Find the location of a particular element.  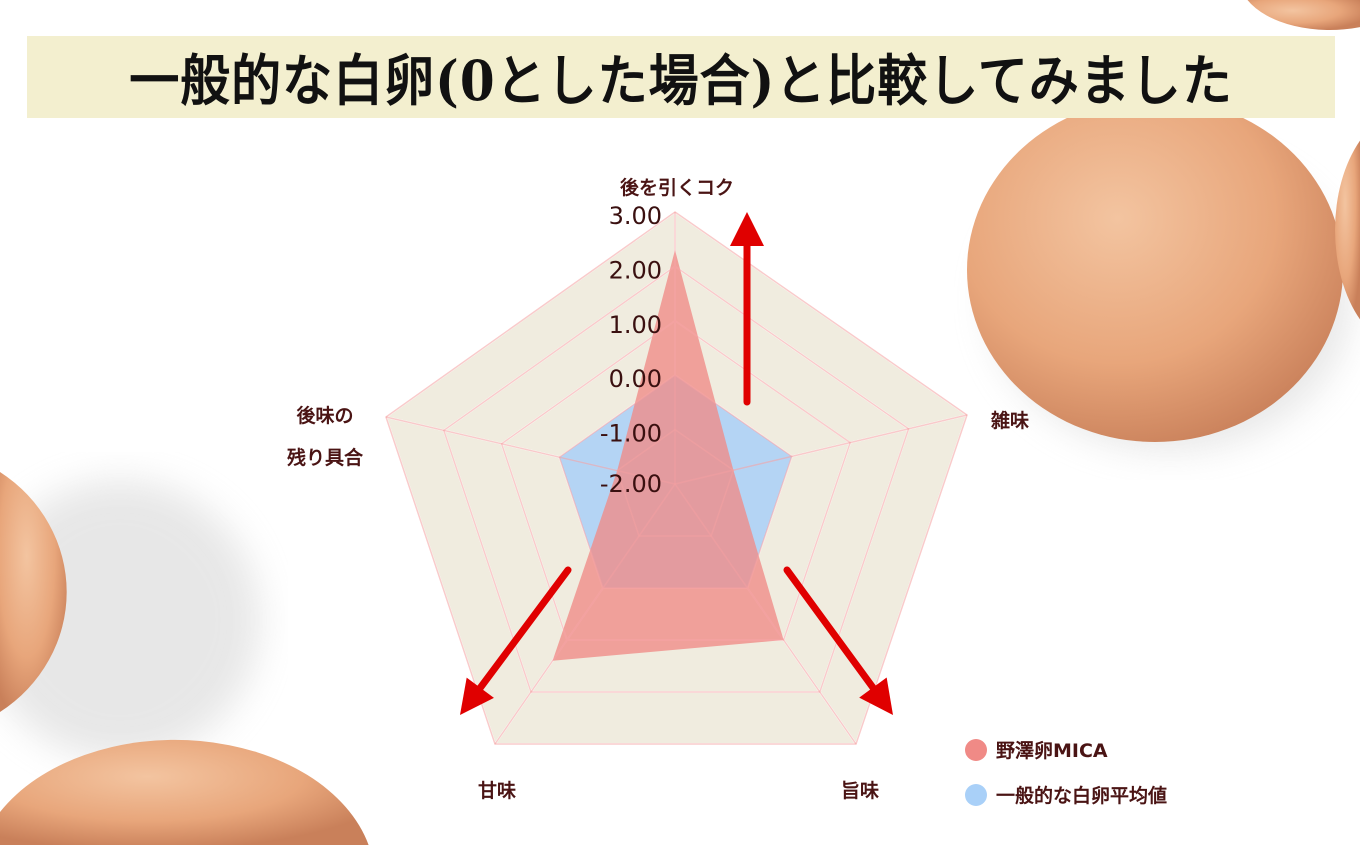

axis-label: 残り具合 is located at coordinates (325, 457).